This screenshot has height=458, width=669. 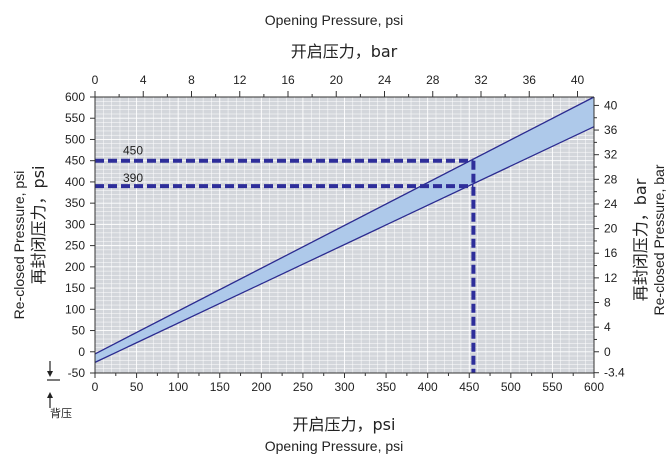 What do you see at coordinates (386, 387) in the screenshot?
I see `bottom-tick-label: 350` at bounding box center [386, 387].